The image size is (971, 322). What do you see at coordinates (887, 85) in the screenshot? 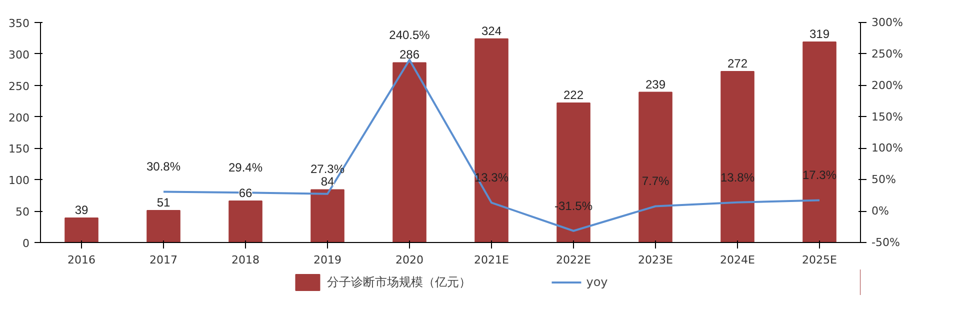
I see `y2-tick-label: 200%` at bounding box center [887, 85].